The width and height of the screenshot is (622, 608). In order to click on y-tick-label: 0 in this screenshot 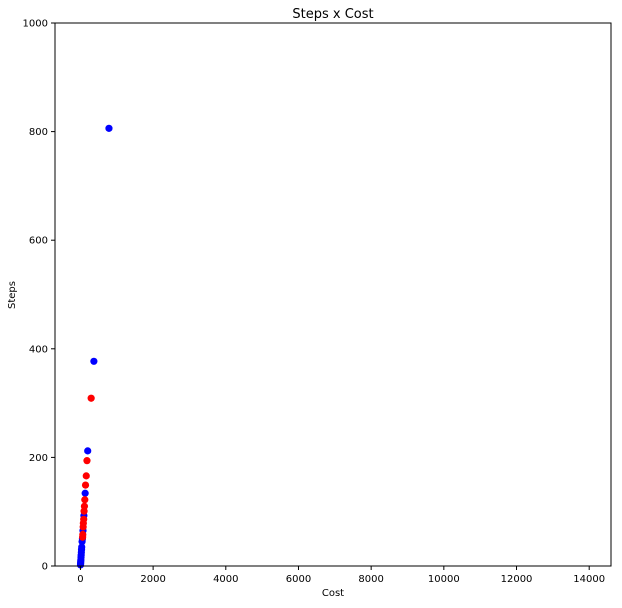, I will do `click(45, 567)`.